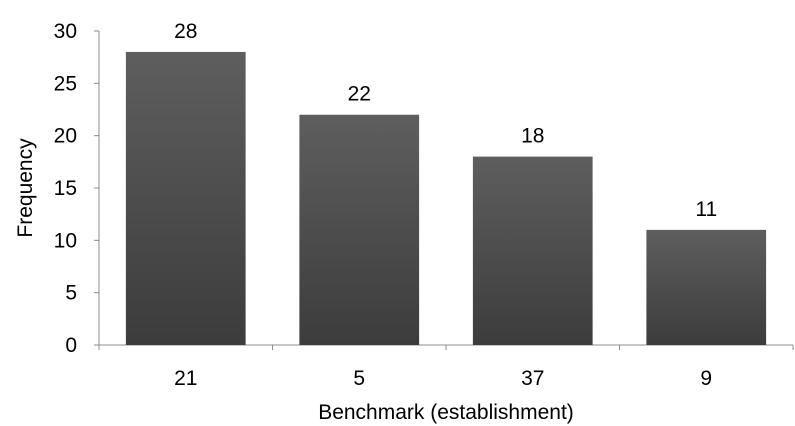 This screenshot has height=426, width=795. Describe the element at coordinates (446, 412) in the screenshot. I see `x-axis-title: Benchmark (establishment)` at that location.